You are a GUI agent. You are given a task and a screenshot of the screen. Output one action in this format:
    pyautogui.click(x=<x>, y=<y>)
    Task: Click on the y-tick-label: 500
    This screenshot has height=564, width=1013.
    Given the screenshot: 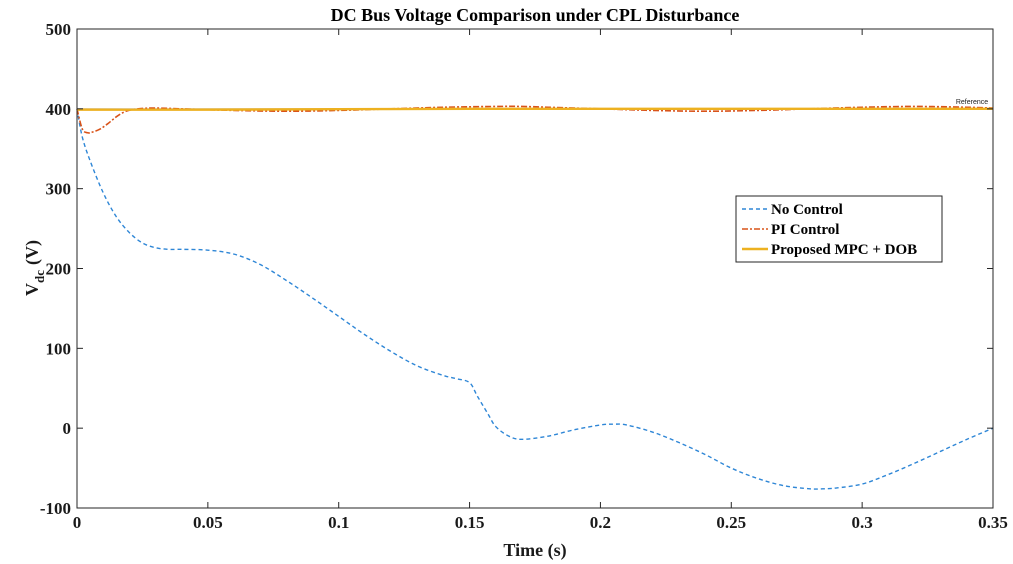 What is the action you would take?
    pyautogui.click(x=59, y=29)
    